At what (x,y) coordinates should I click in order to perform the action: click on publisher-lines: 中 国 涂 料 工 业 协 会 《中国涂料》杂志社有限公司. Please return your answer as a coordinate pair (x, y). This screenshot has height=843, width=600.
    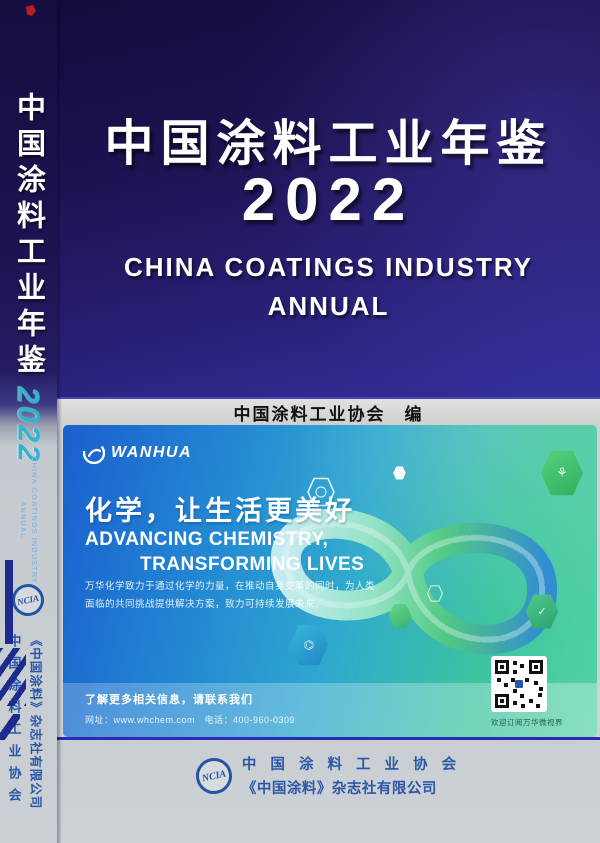
    Looking at the image, I should click on (351, 775).